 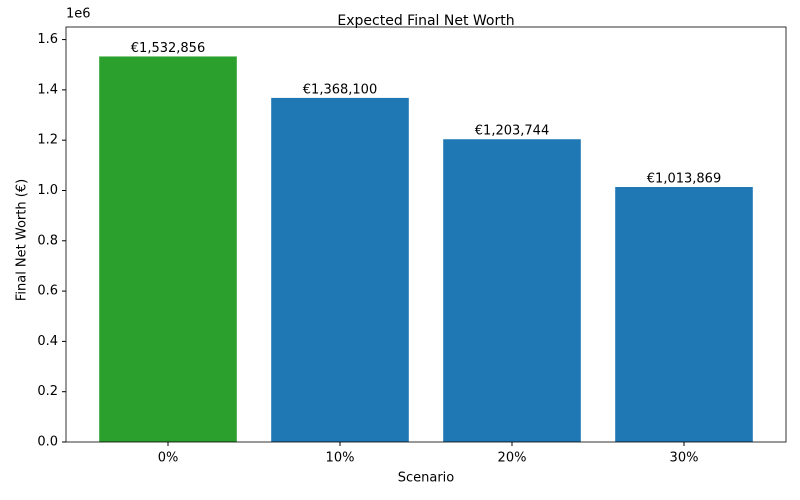 I want to click on y-tick-label: 0.6, so click(x=47, y=291).